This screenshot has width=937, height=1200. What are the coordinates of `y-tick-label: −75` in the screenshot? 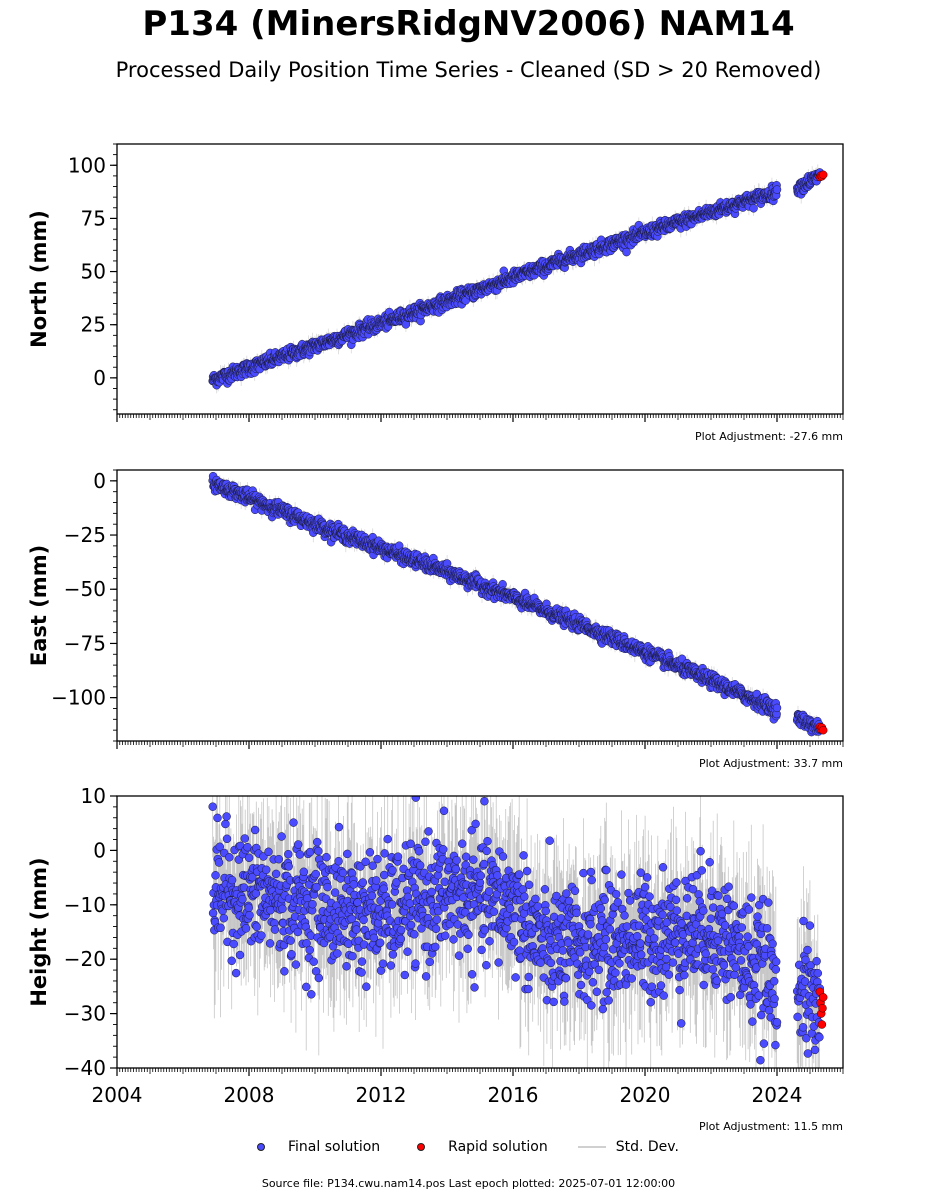 It's located at (85, 643).